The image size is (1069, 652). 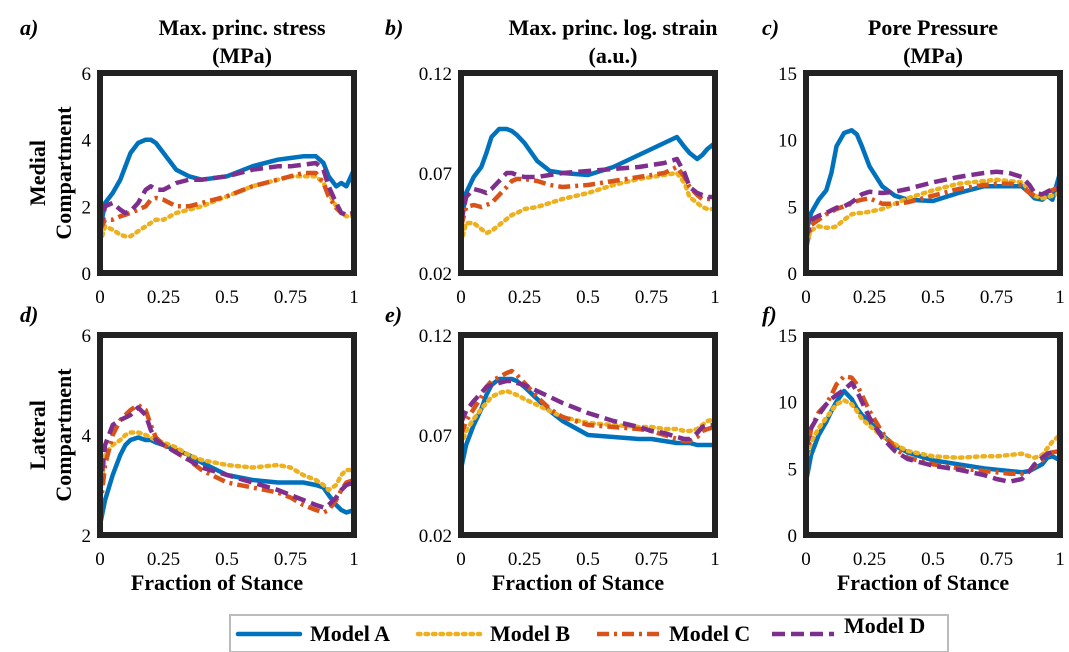 What do you see at coordinates (933, 41) in the screenshot?
I see `panel-title: Pore Pressure (MPa)` at bounding box center [933, 41].